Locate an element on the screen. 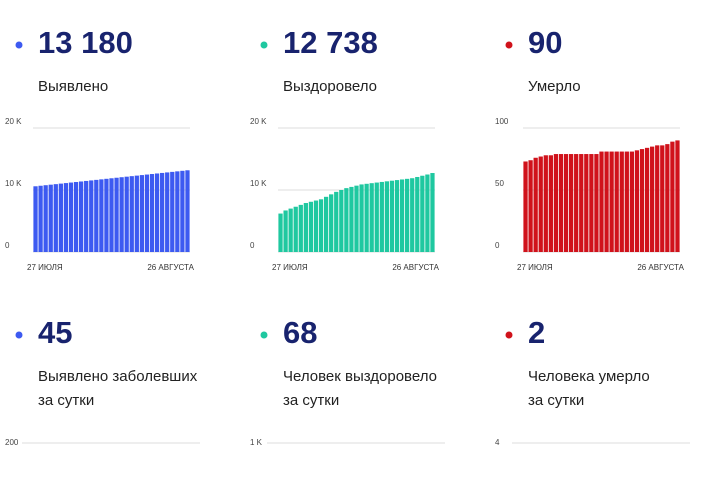 This screenshot has width=720, height=480. stat-value: 12 738 is located at coordinates (330, 42).